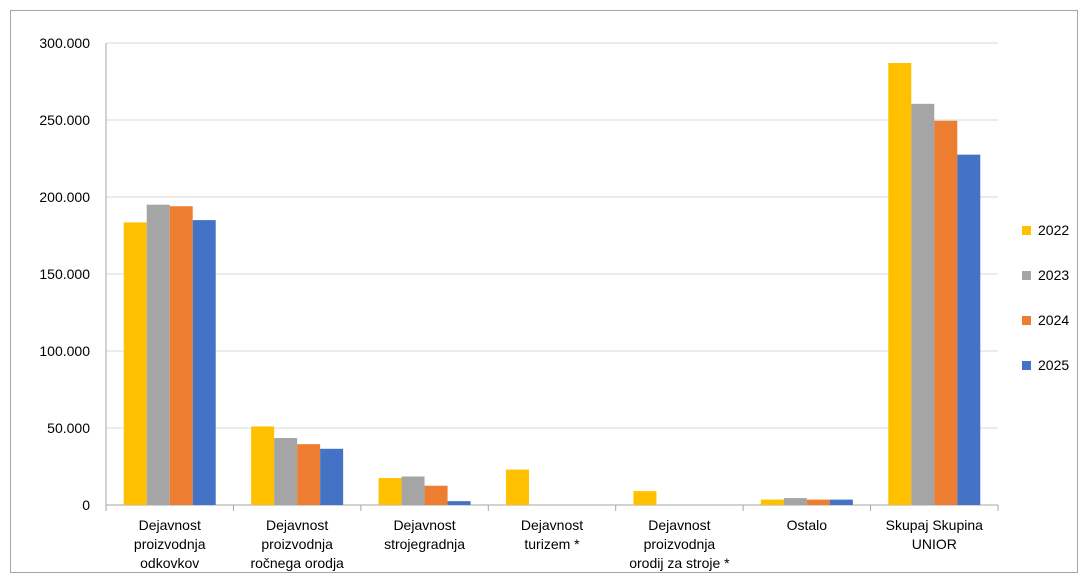 The height and width of the screenshot is (583, 1089). I want to click on x-category-label: orodij za stroje *, so click(679, 563).